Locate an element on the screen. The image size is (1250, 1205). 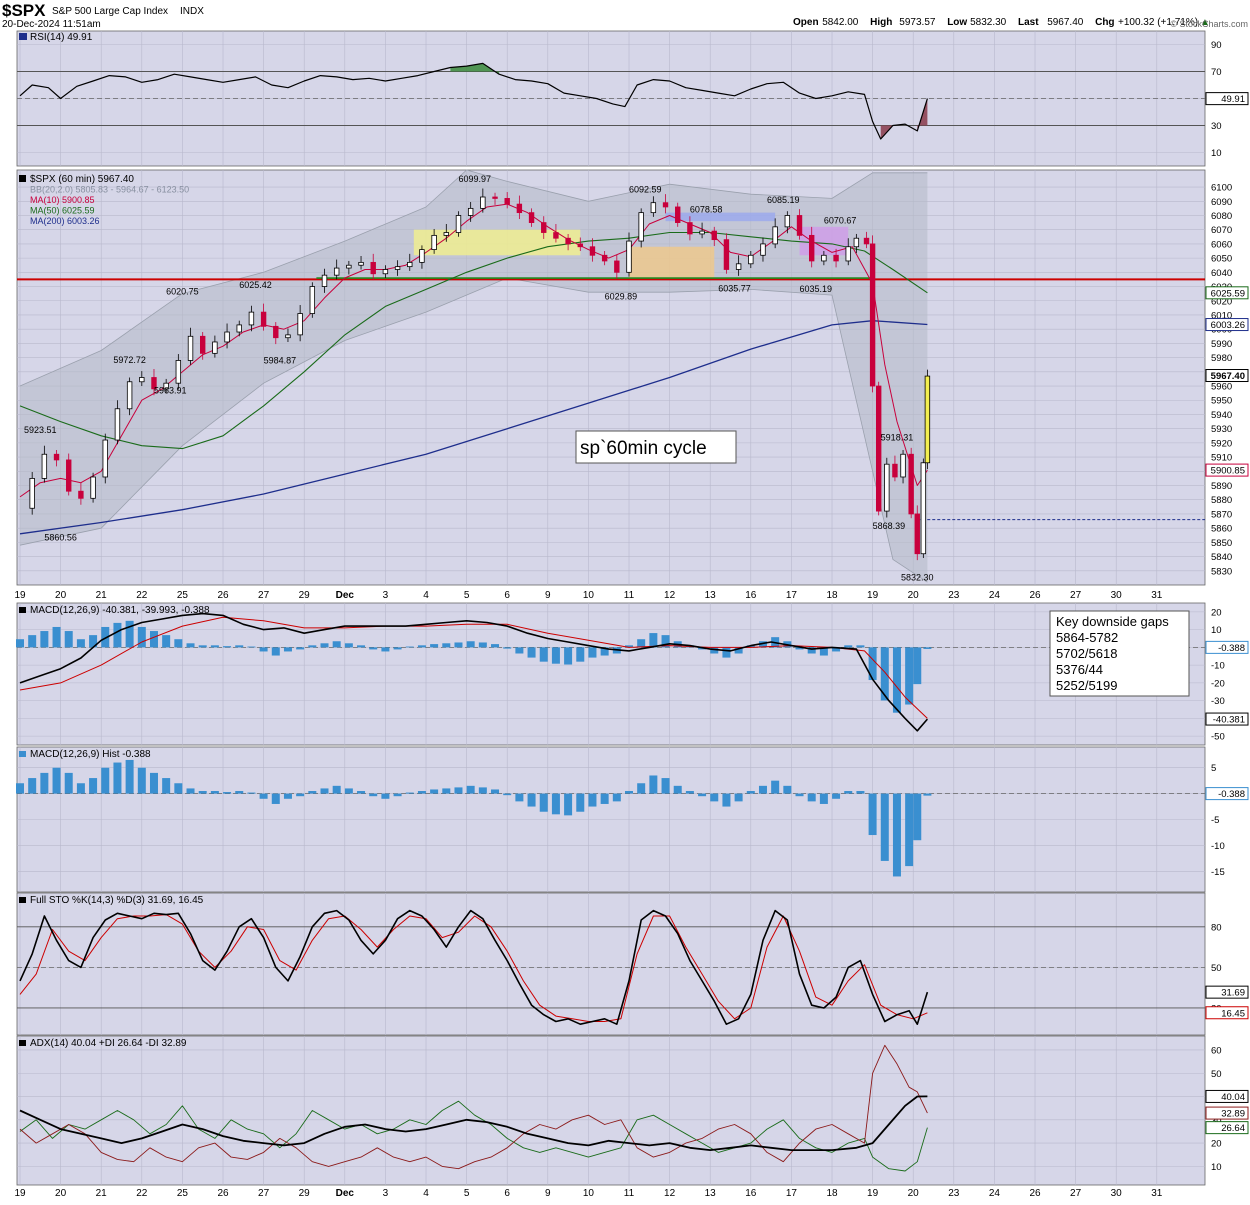
hist-tick-label: -5 is located at coordinates (1215, 820).